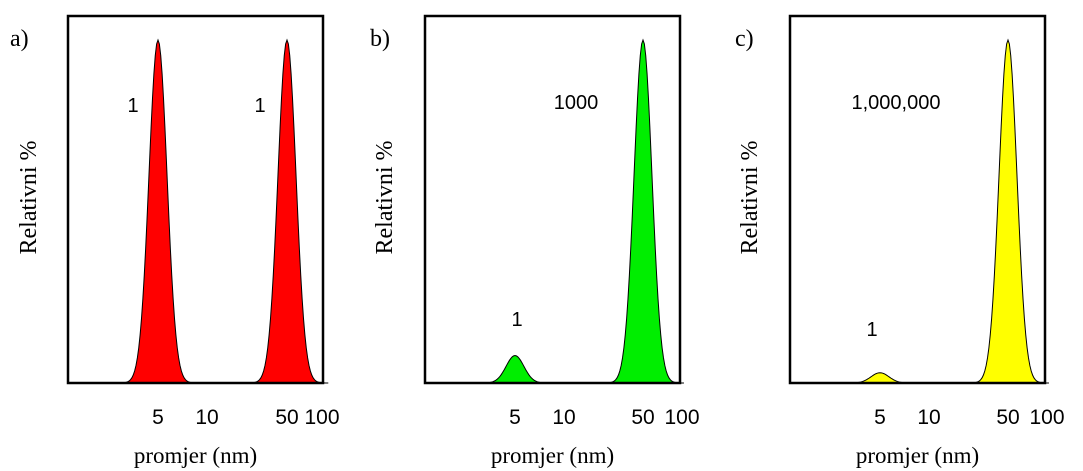 The height and width of the screenshot is (471, 1083). Describe the element at coordinates (896, 103) in the screenshot. I see `peak-label-2: 1,000,000` at that location.